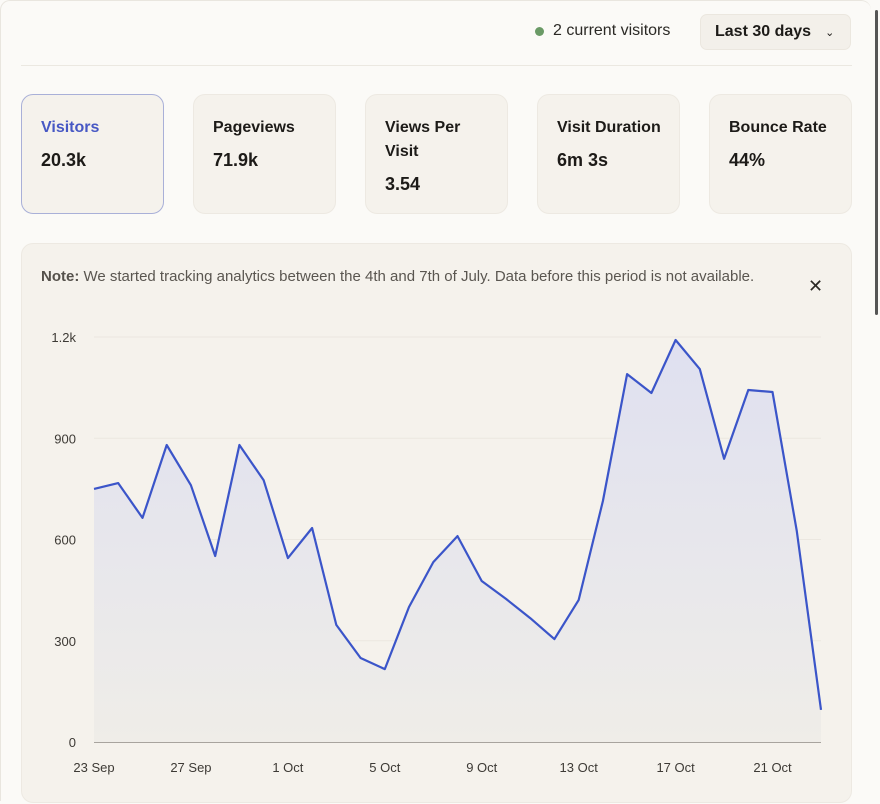 This screenshot has width=880, height=804. I want to click on metric-card-bounce-rate: Bounce Rate 44%, so click(780, 154).